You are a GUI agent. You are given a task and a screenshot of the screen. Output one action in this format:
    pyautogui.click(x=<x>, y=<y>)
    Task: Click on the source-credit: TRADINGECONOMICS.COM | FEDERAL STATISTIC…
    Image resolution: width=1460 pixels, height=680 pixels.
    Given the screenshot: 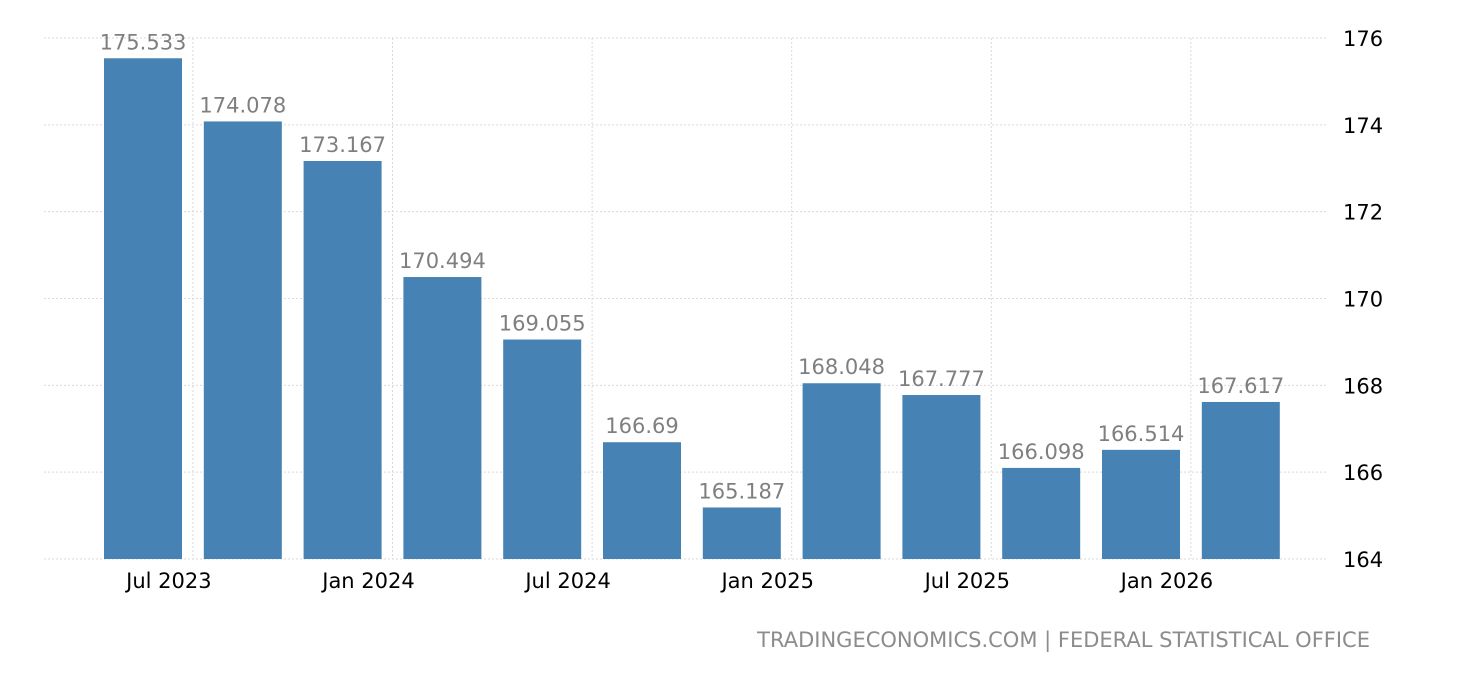 What is the action you would take?
    pyautogui.click(x=1063, y=640)
    